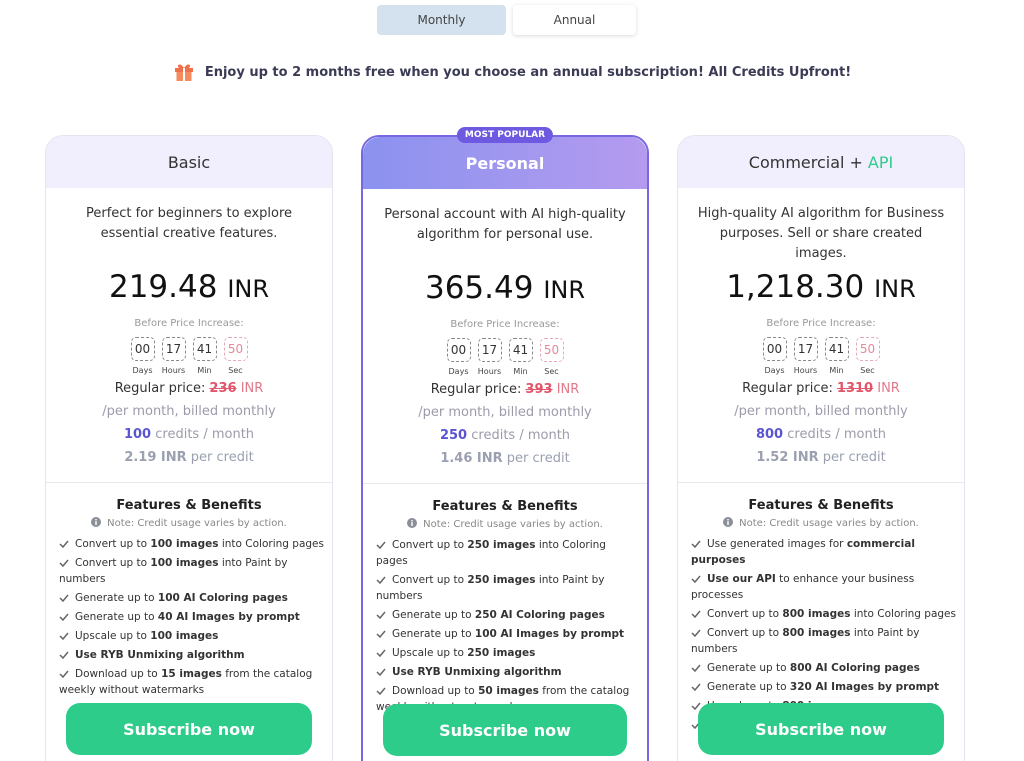 The height and width of the screenshot is (761, 1024). Describe the element at coordinates (453, 435) in the screenshot. I see `credits-amount: 250` at that location.